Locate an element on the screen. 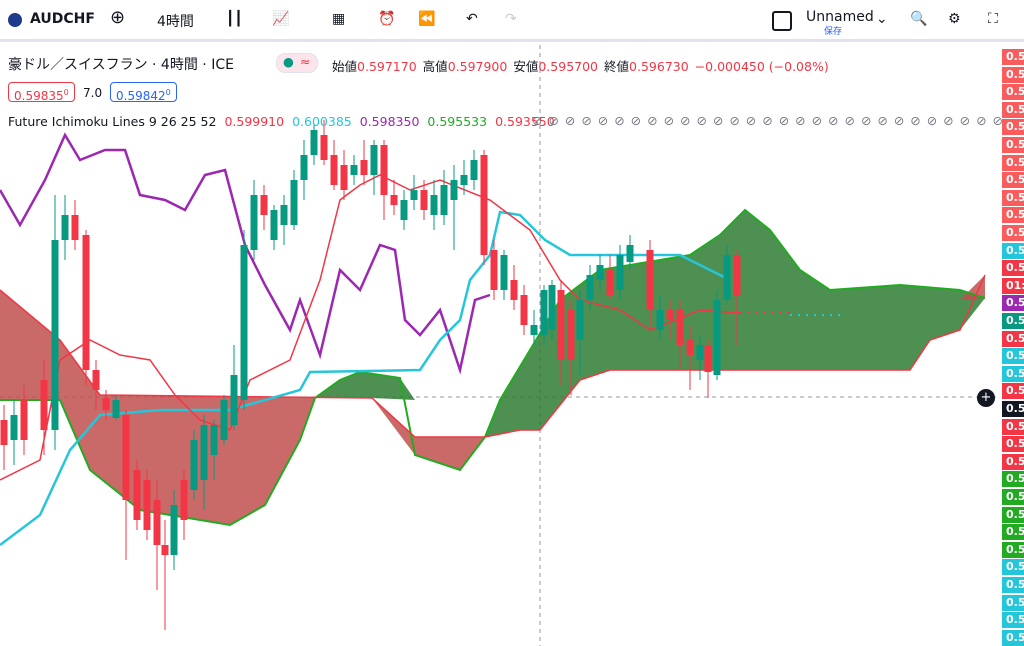 The image size is (1024, 646). symbol: AUDCHF is located at coordinates (62, 19).